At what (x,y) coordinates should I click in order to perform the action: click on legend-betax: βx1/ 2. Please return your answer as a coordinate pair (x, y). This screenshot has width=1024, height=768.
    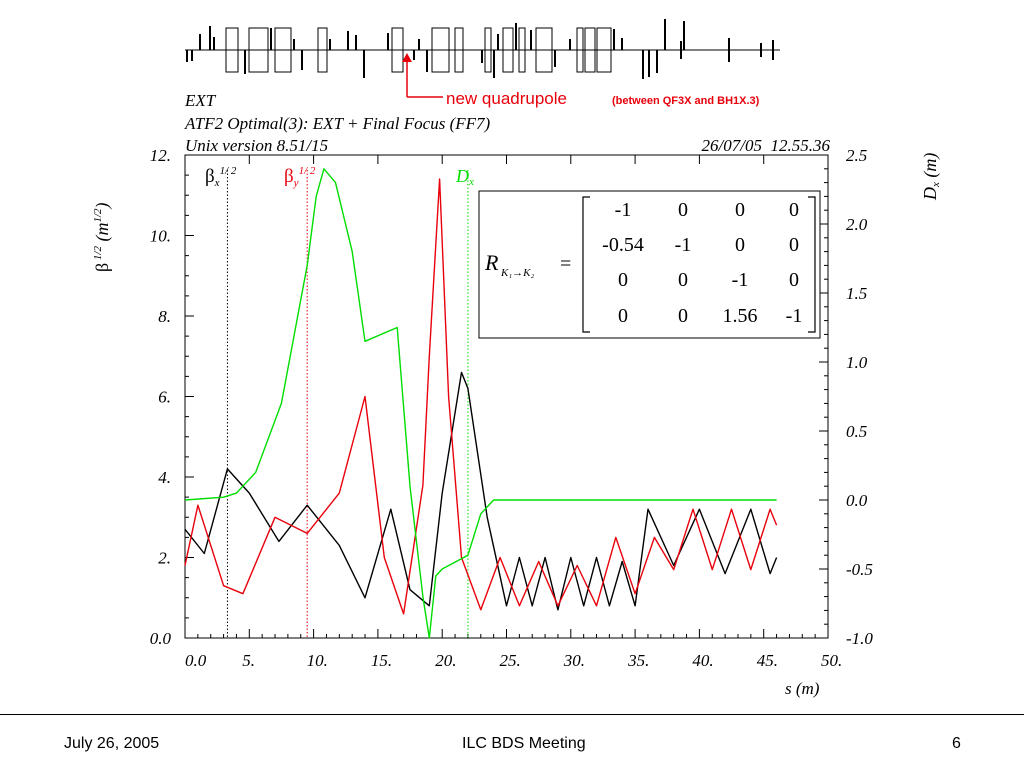
    Looking at the image, I should click on (221, 177).